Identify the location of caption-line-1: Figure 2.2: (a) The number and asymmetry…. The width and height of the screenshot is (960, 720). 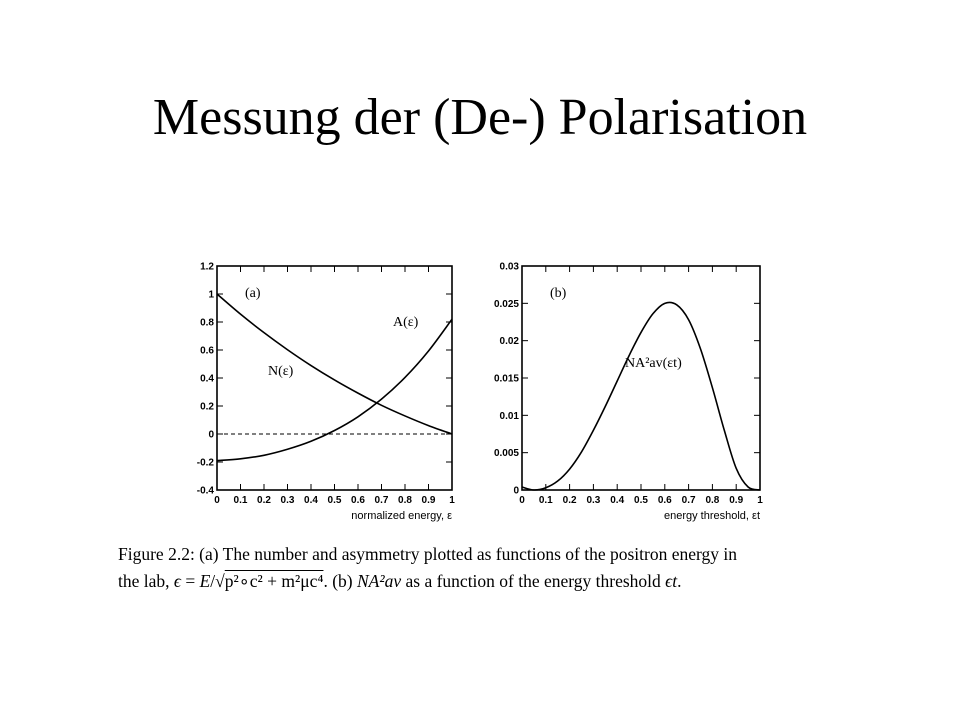
(428, 554).